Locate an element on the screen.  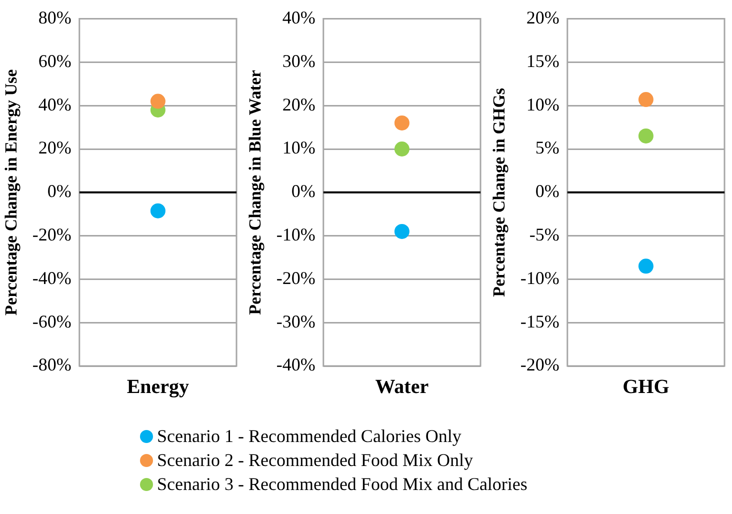
y-tick-label: 60% is located at coordinates (55, 60).